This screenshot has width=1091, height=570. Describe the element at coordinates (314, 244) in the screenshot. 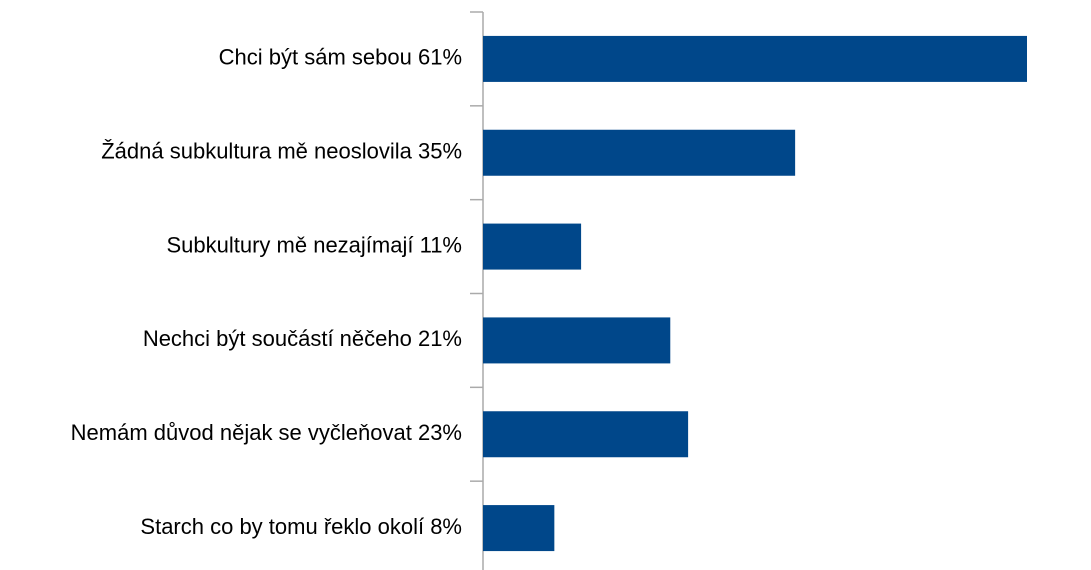

I see `category-label: Subkultury mě nezajímají 11%` at that location.